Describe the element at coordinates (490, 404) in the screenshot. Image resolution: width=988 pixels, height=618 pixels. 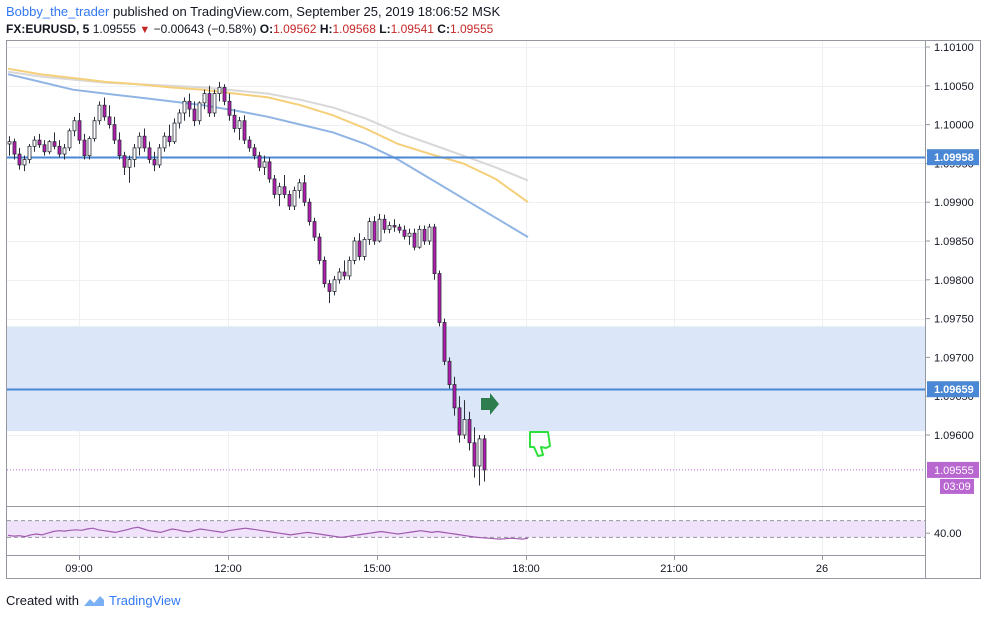
I see `green-arrow-icon` at that location.